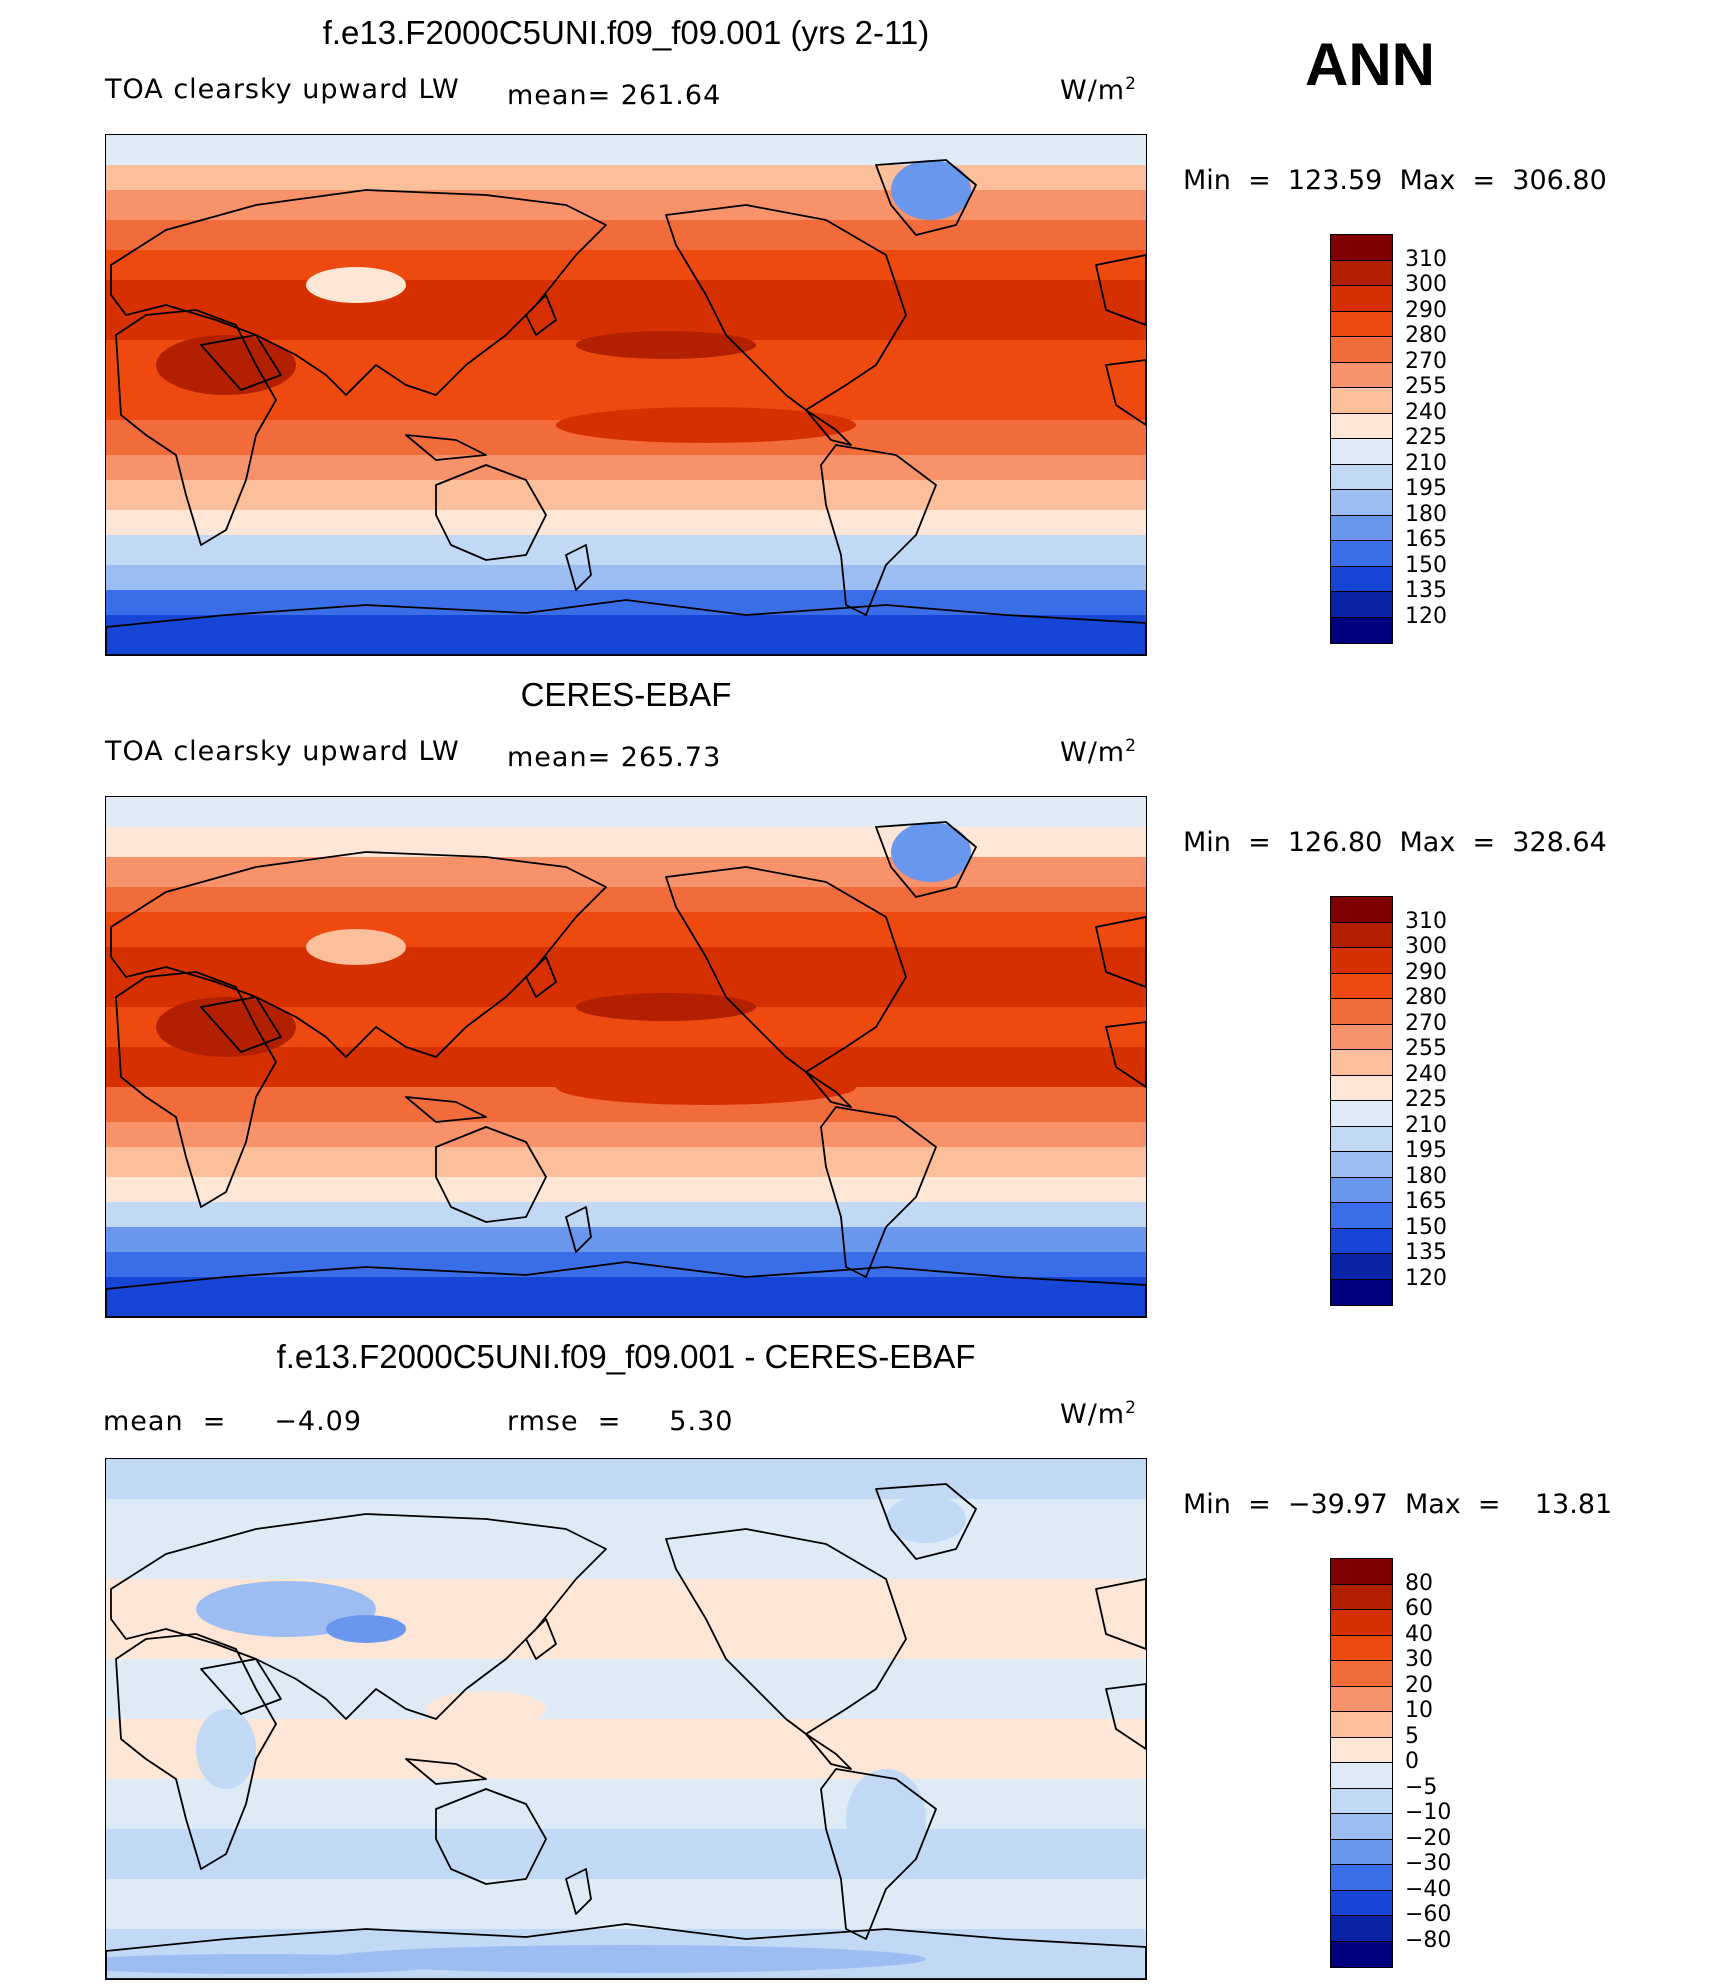 This screenshot has width=1710, height=1985. I want to click on warm-pool, so click(666, 345).